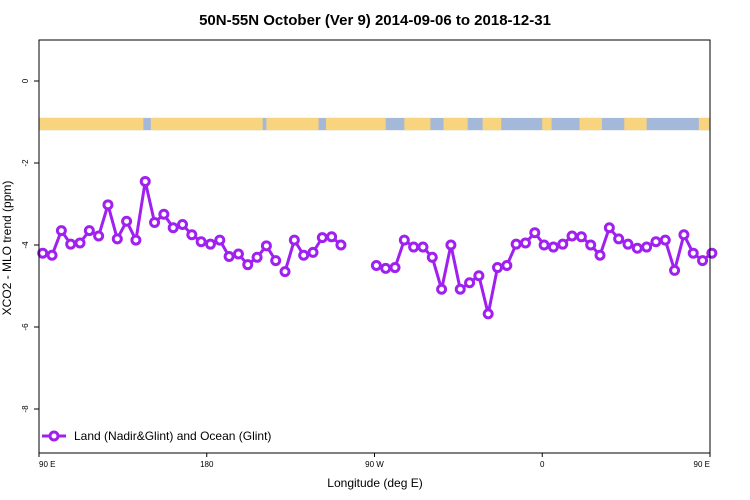 The width and height of the screenshot is (750, 500). Describe the element at coordinates (374, 464) in the screenshot. I see `x-tick-label: 90 W` at that location.